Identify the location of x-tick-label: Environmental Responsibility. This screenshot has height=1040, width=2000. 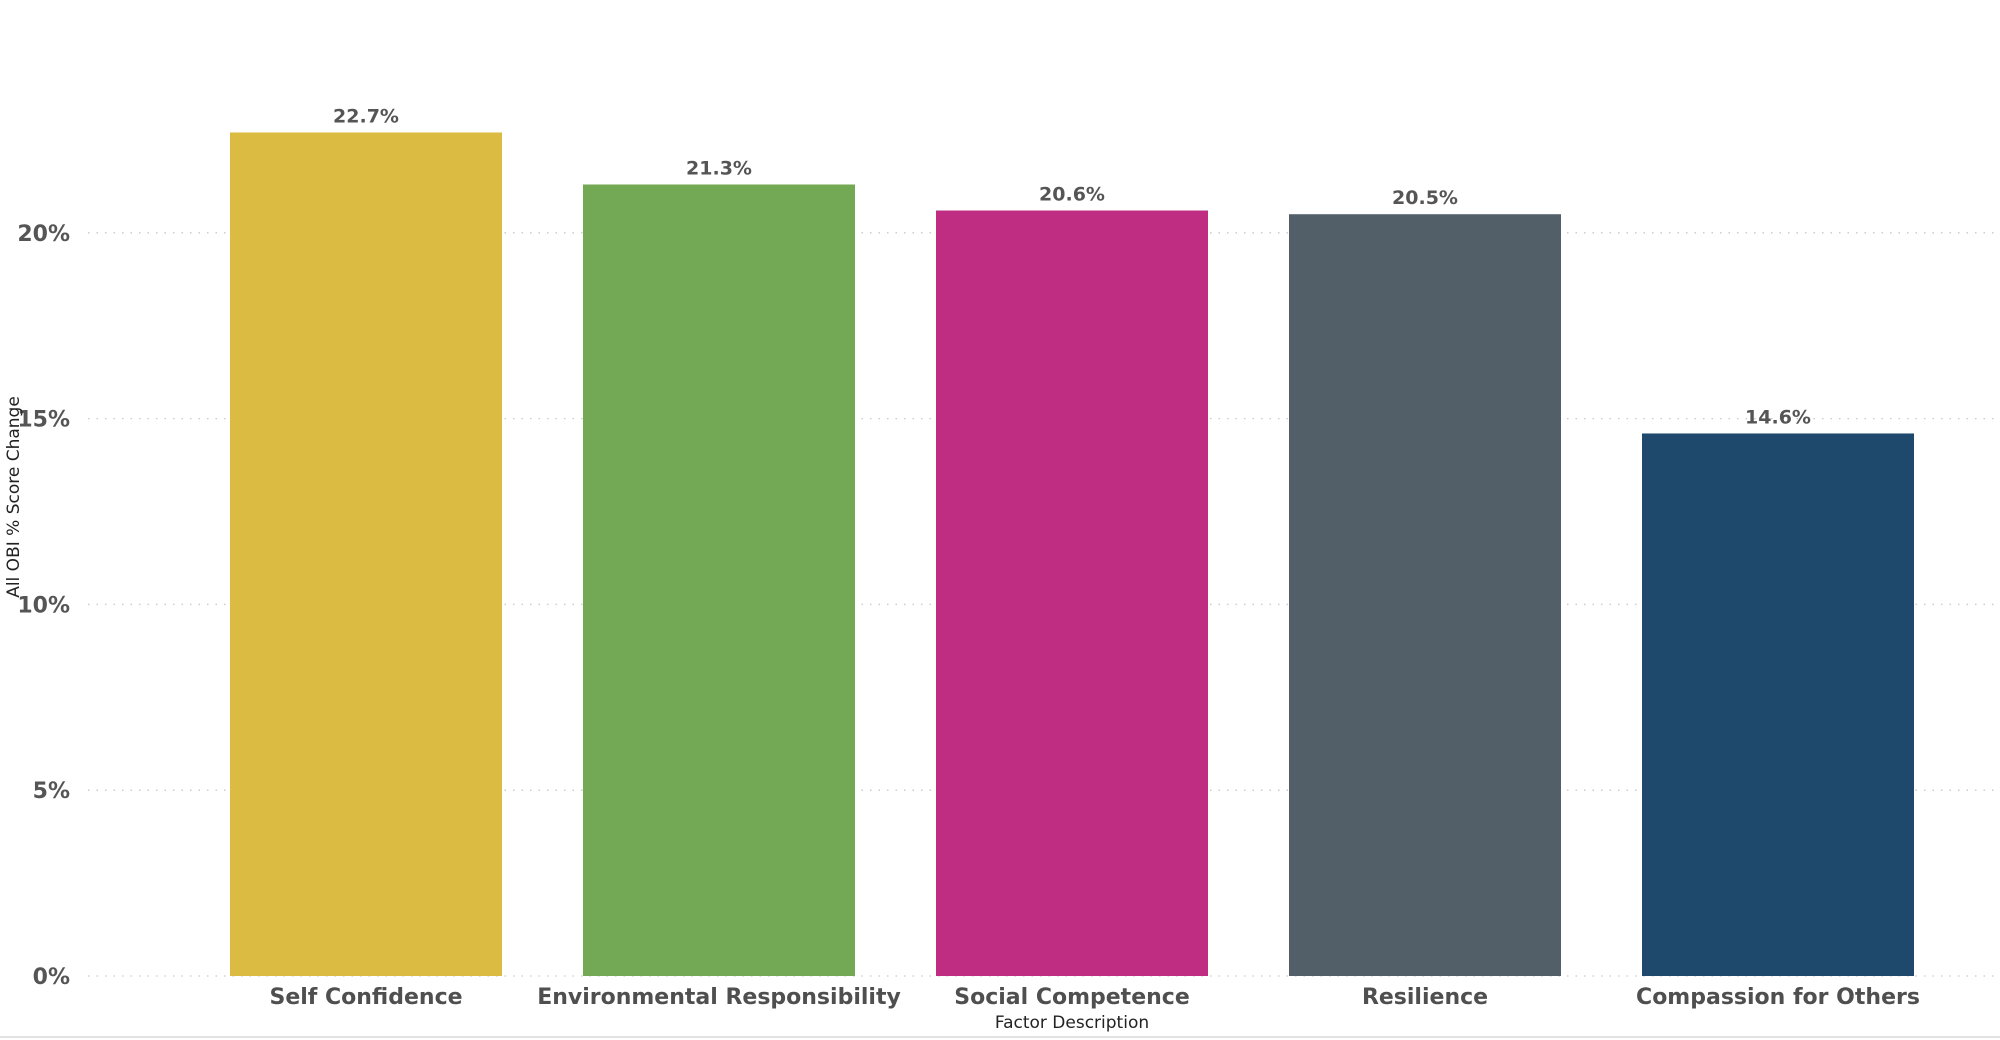
(719, 997).